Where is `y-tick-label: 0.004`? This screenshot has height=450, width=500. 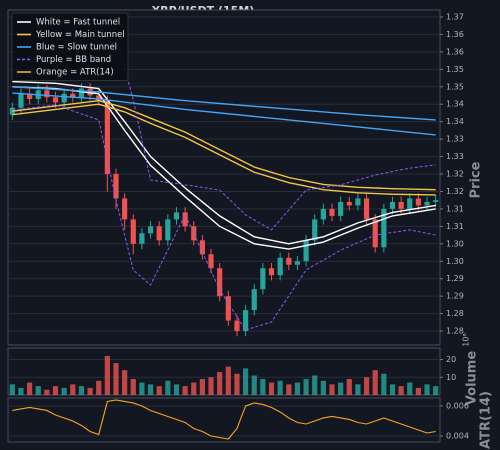 y-tick-label: 0.004 is located at coordinates (457, 435).